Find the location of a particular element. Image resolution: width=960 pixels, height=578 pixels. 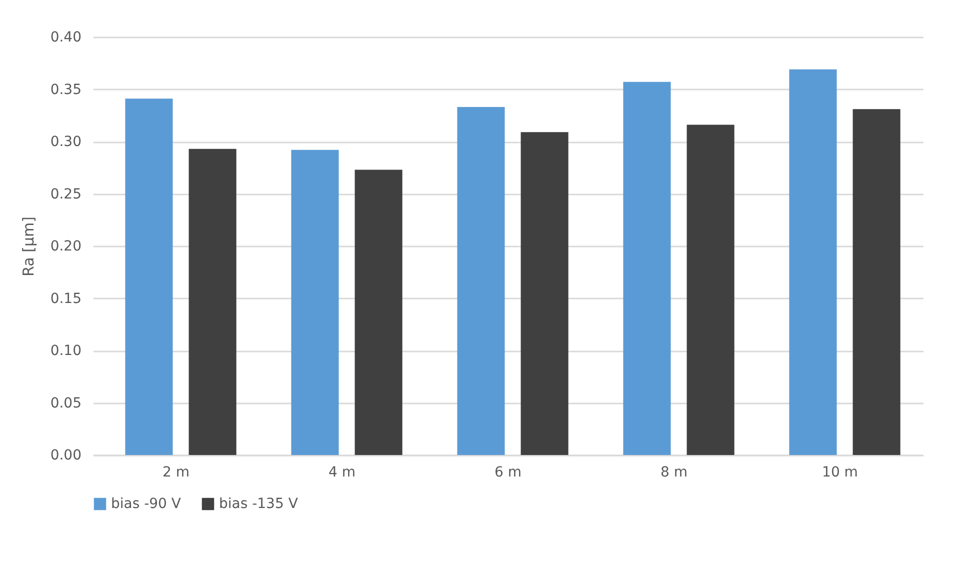

legend-label: bias -90 V is located at coordinates (146, 504).